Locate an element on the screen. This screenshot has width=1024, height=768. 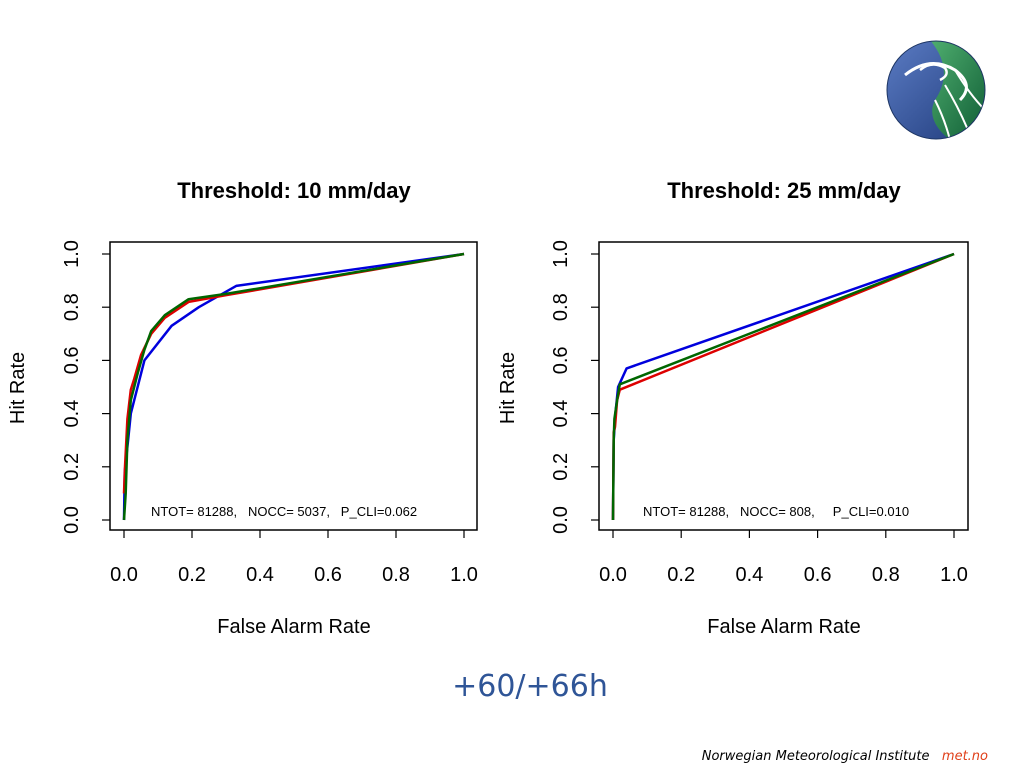
forecast-lead-time: +60/+66h is located at coordinates (530, 686).